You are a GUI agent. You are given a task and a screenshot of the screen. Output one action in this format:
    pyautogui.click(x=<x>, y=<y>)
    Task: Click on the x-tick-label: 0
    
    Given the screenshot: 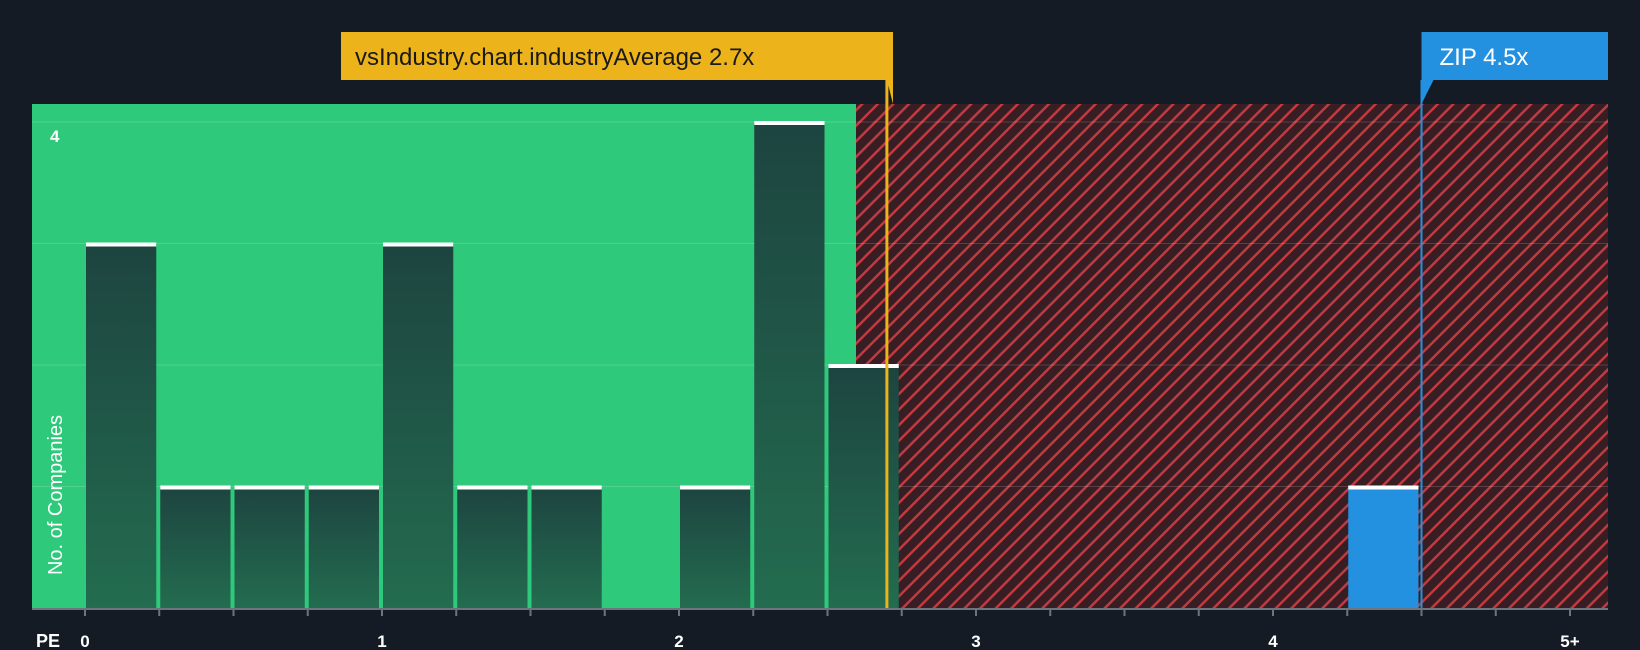 What is the action you would take?
    pyautogui.click(x=84, y=641)
    